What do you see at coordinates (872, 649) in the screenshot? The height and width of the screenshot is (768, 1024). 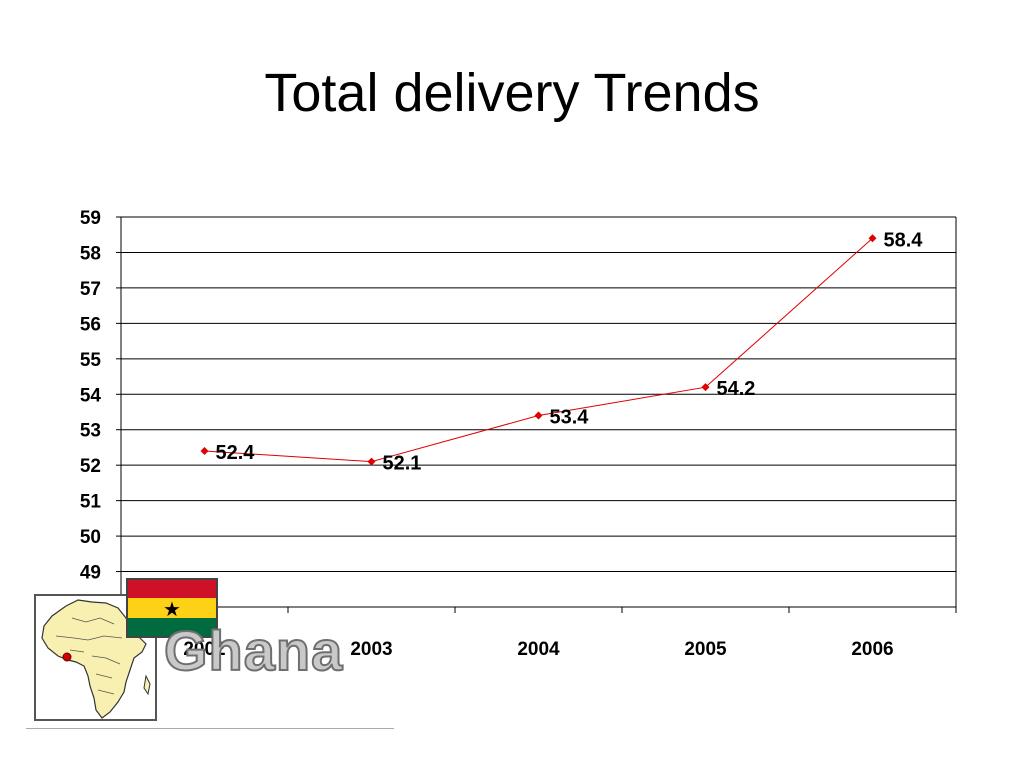 I see `x-tick-label: 2006` at bounding box center [872, 649].